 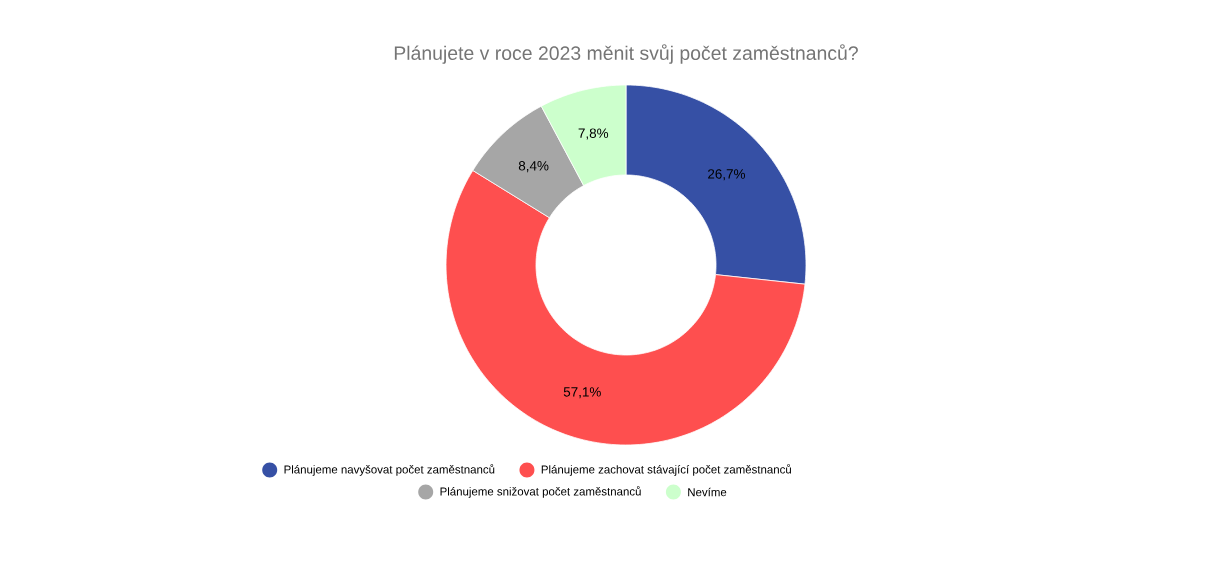 I want to click on data-label: 7,8%, so click(x=593, y=134).